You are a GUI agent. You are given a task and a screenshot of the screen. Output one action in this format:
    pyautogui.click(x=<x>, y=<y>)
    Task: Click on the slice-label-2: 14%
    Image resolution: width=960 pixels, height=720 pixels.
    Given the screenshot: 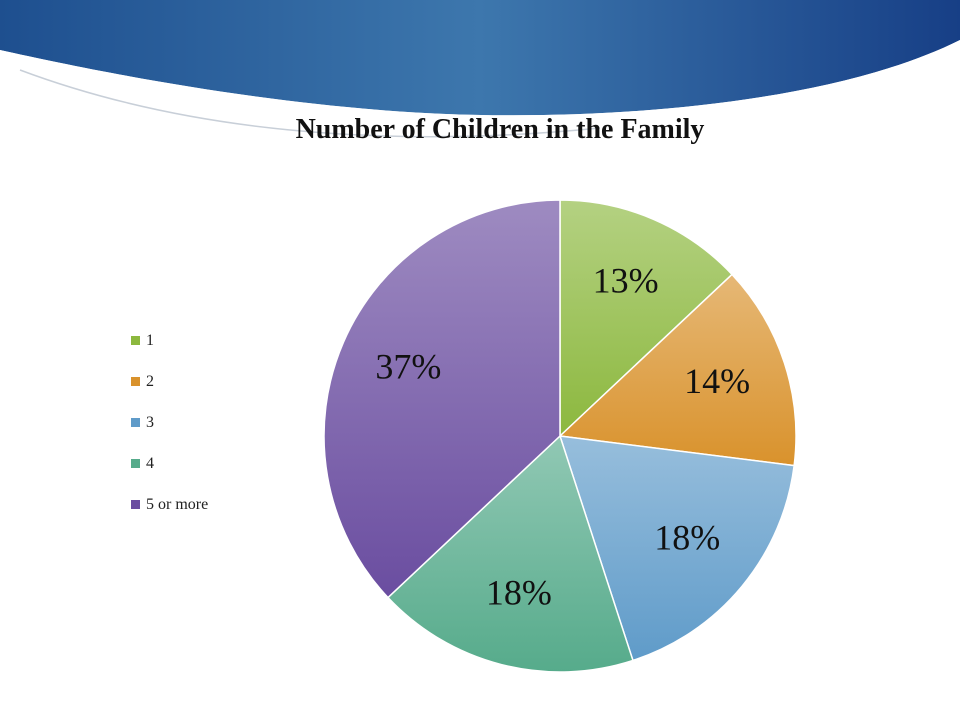 What is the action you would take?
    pyautogui.click(x=717, y=381)
    